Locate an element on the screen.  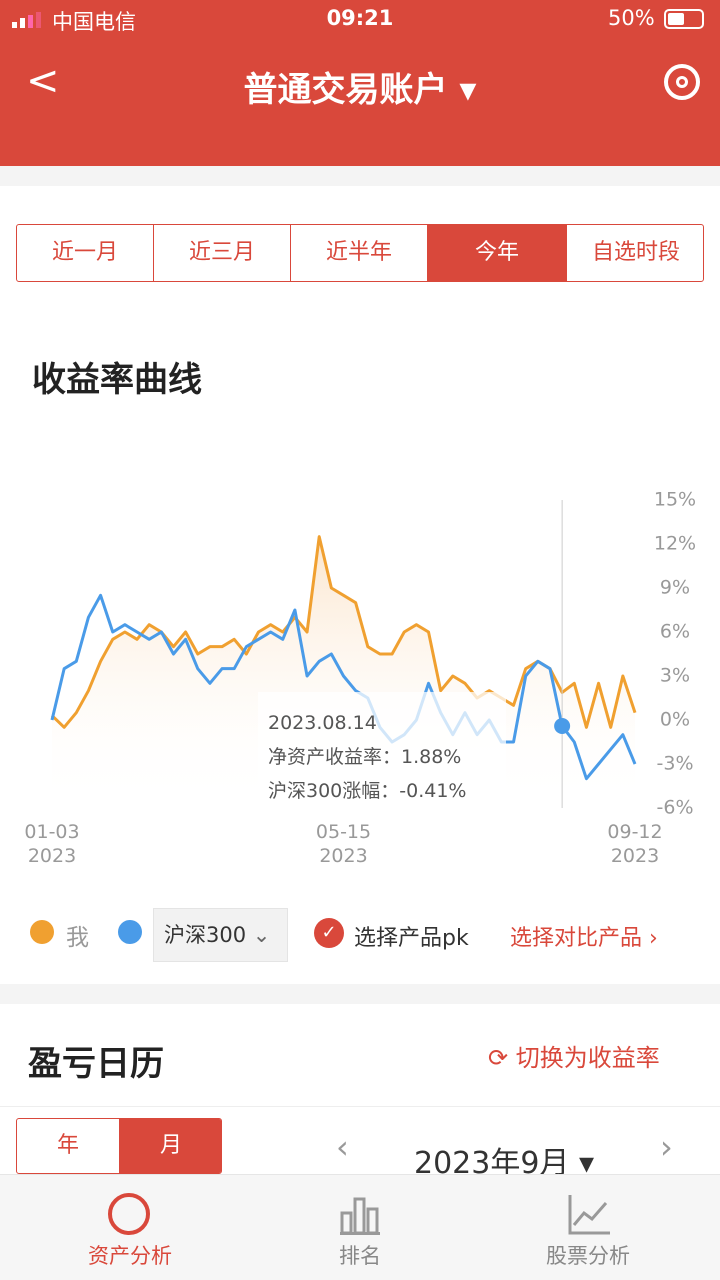
x-tick-label: 05-15 2023 is located at coordinates (343, 844).